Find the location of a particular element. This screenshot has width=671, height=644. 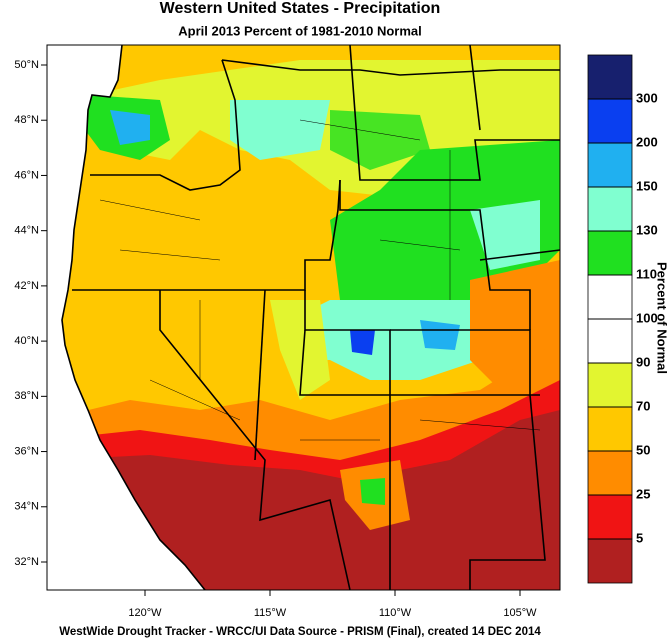

title: Western United States - Precipitation is located at coordinates (300, 8).